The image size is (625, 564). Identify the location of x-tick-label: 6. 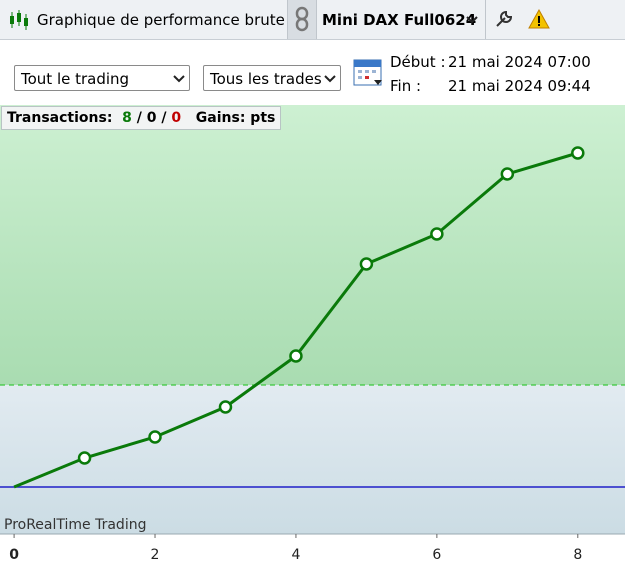
(436, 555).